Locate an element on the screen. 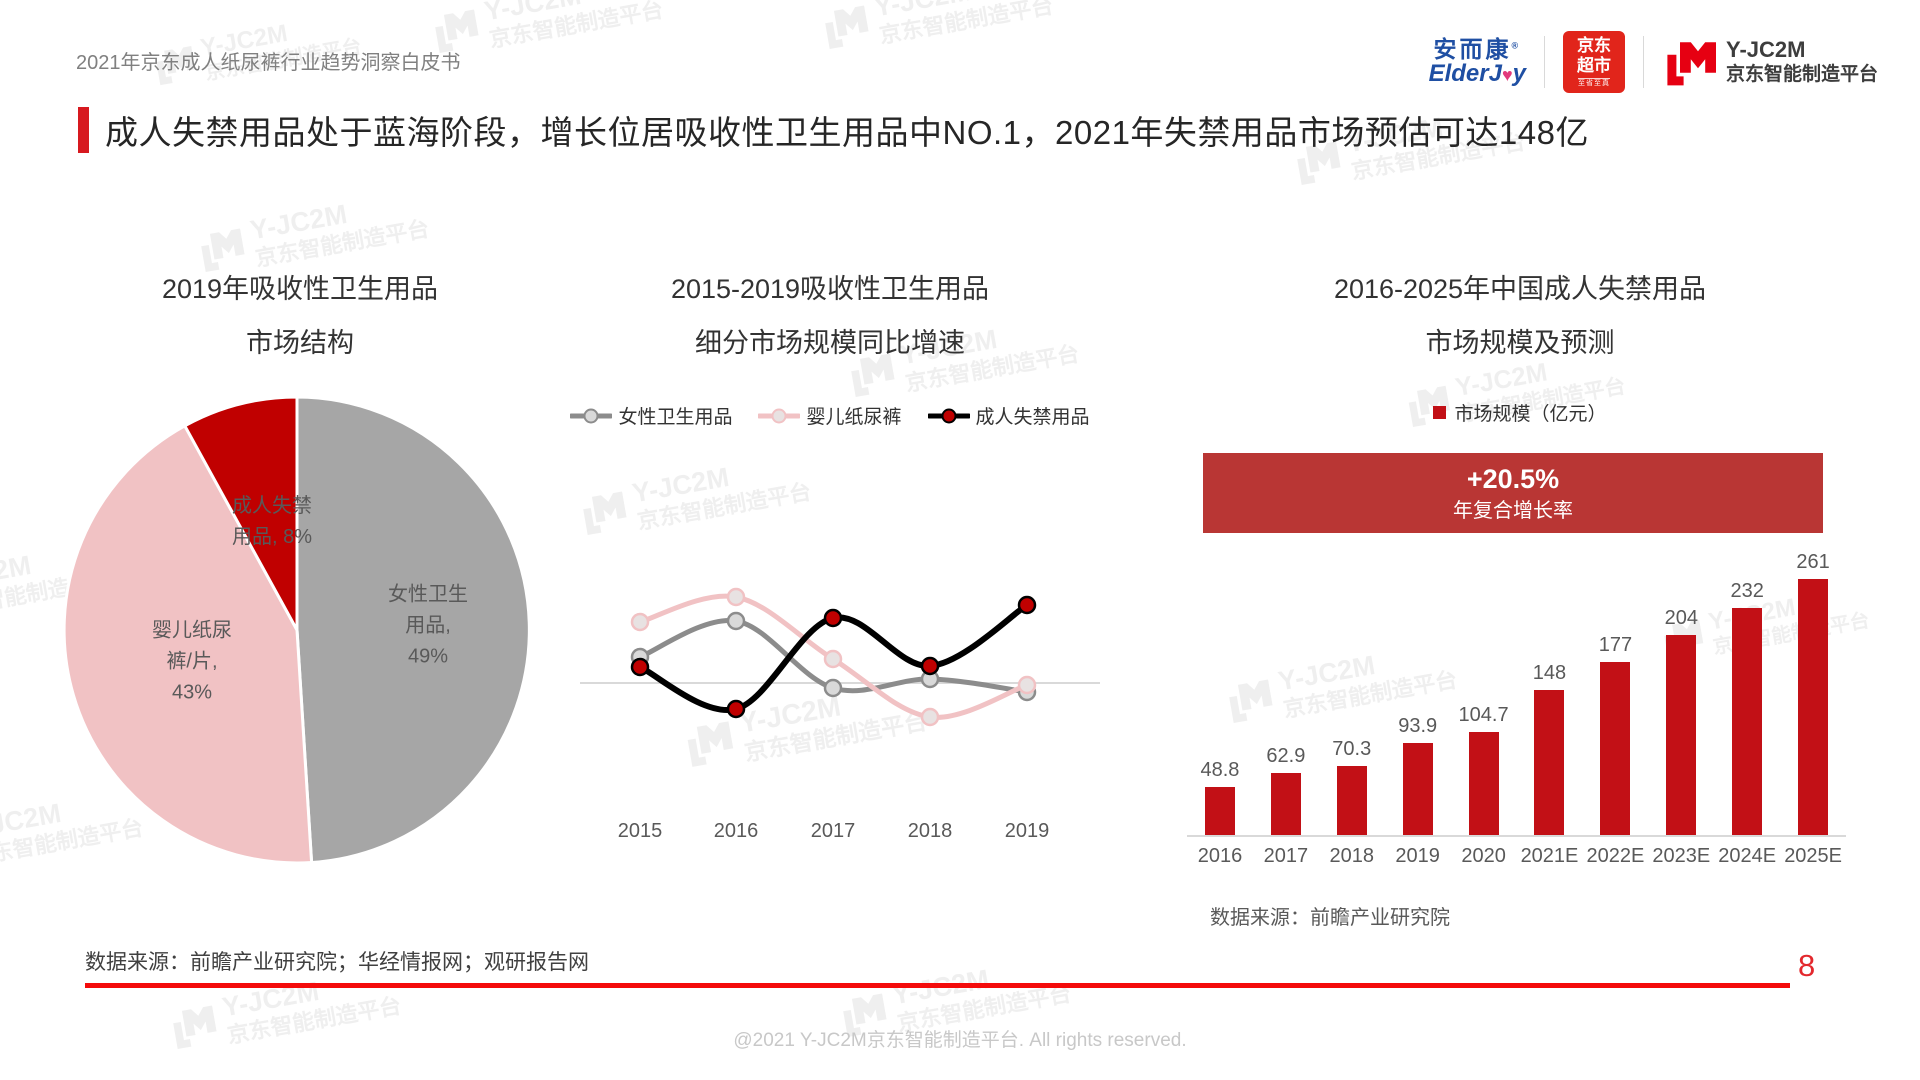 The image size is (1920, 1080). bar-value-label: 62.9 is located at coordinates (1286, 756).